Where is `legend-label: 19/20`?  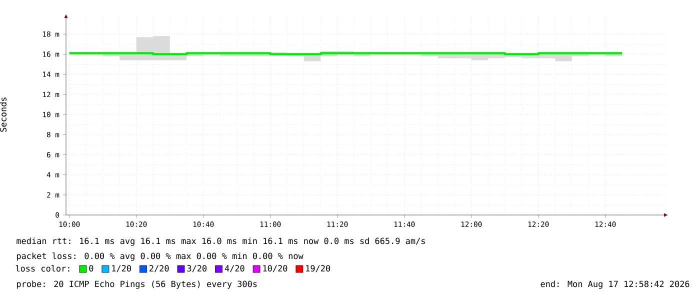 legend-label: 19/20 is located at coordinates (318, 268).